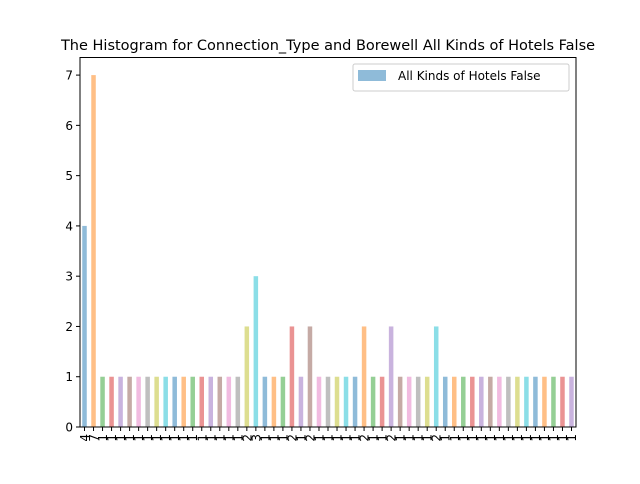  I want to click on x-tick-label-7: 1, so click(148, 438).